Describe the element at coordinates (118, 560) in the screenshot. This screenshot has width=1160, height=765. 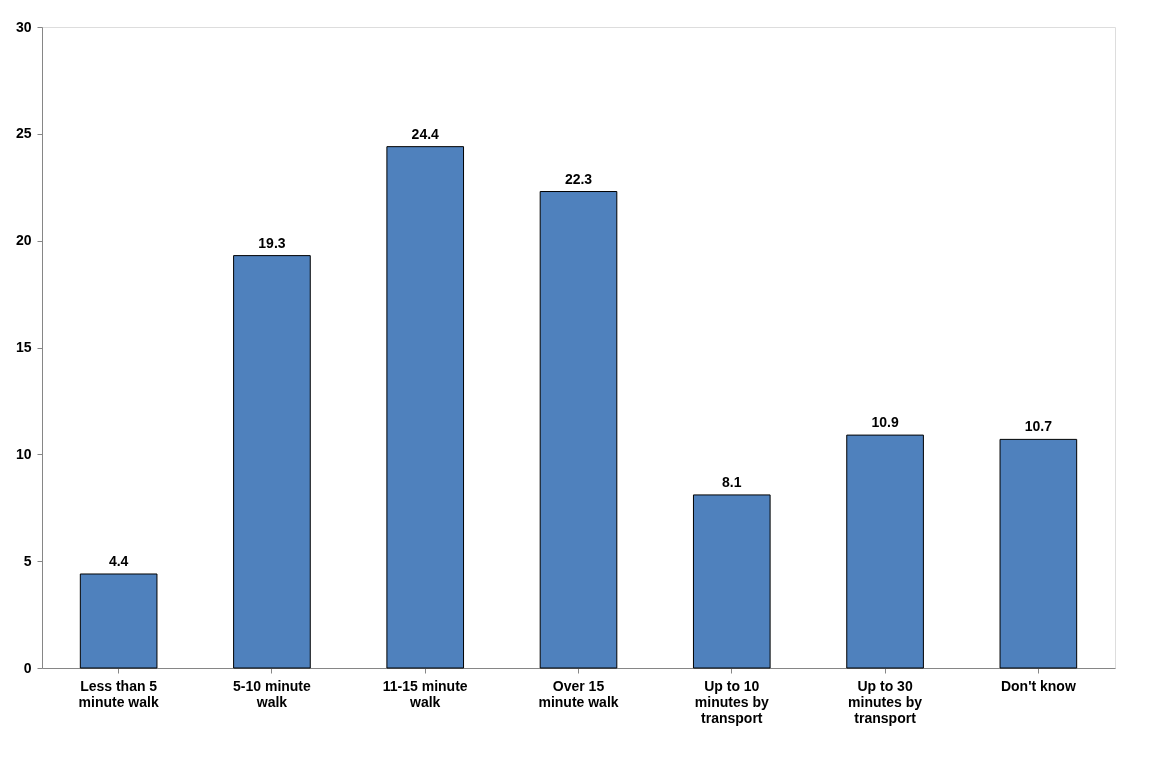
I see `data-label: 4.4` at that location.